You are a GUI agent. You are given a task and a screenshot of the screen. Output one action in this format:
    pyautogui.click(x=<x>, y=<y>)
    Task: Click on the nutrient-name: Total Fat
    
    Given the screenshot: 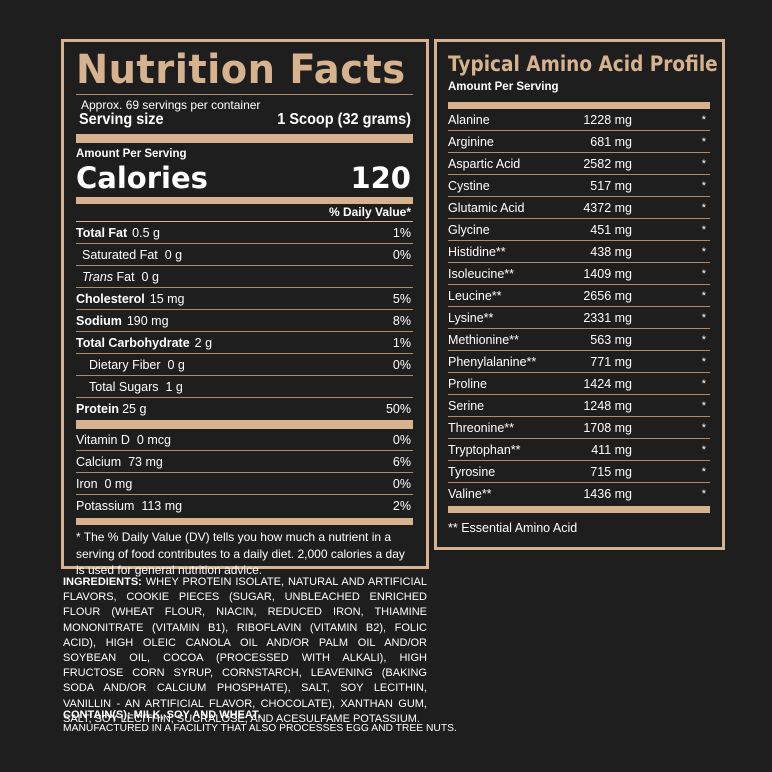 What is the action you would take?
    pyautogui.click(x=102, y=232)
    